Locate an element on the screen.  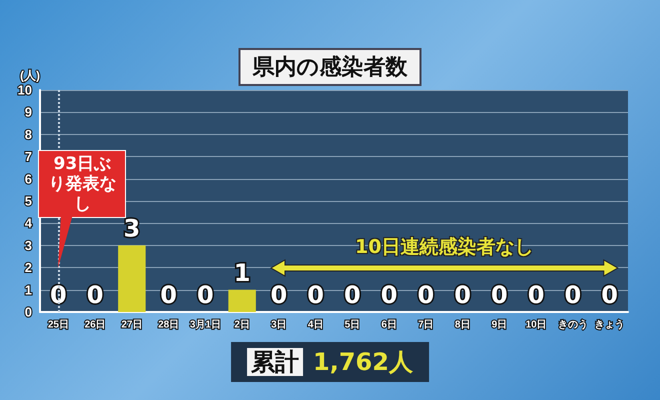
x-tick-label: 28日 is located at coordinates (169, 325).